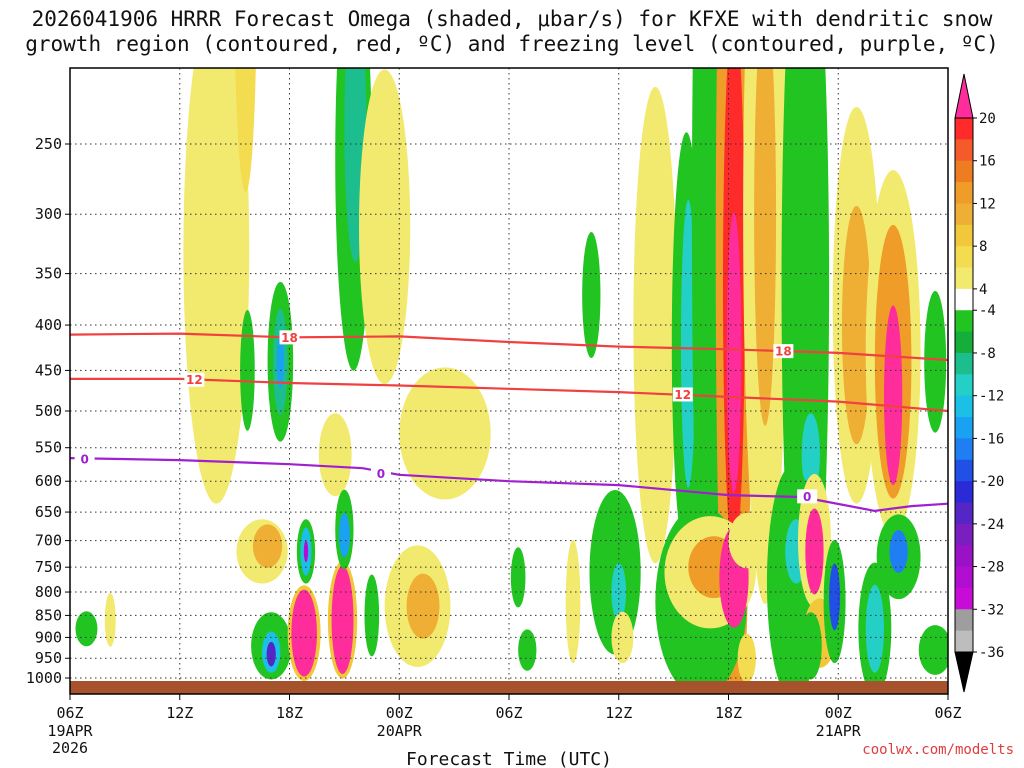 The height and width of the screenshot is (768, 1024). Describe the element at coordinates (48, 274) in the screenshot. I see `y-tick-label: 350` at that location.